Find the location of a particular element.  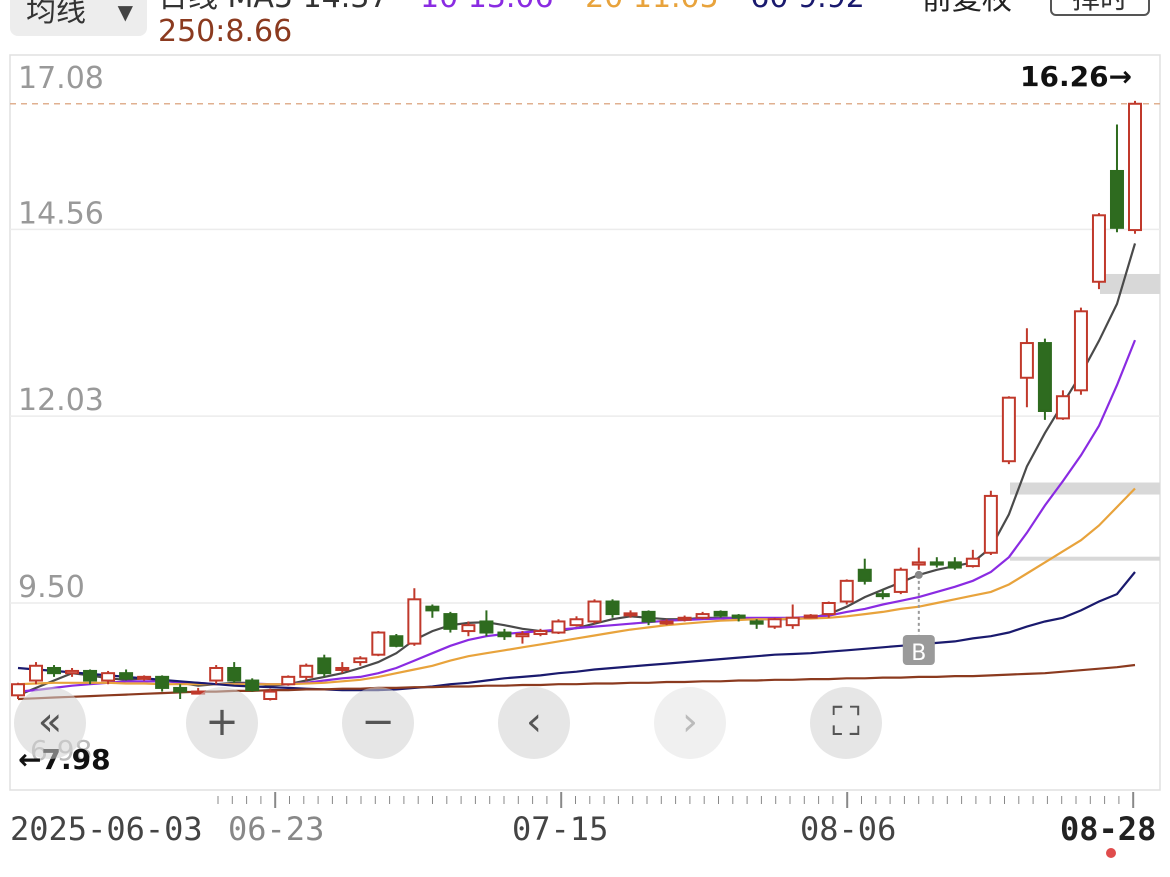

zoom-out-button: − is located at coordinates (378, 723).